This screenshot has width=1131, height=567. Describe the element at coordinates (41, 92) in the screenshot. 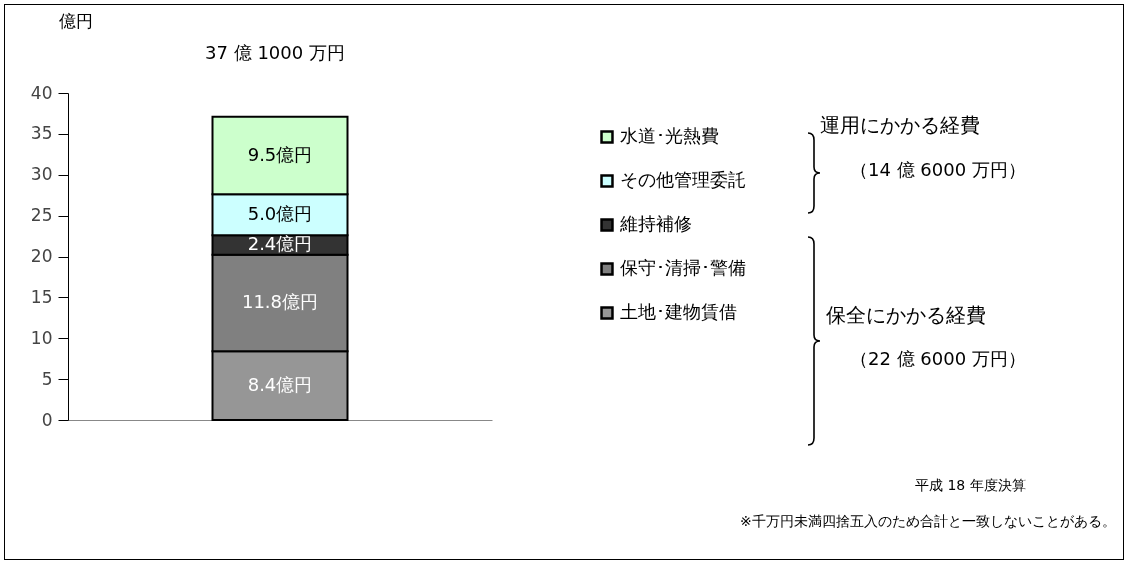

I see `y-tick-label: 40` at that location.